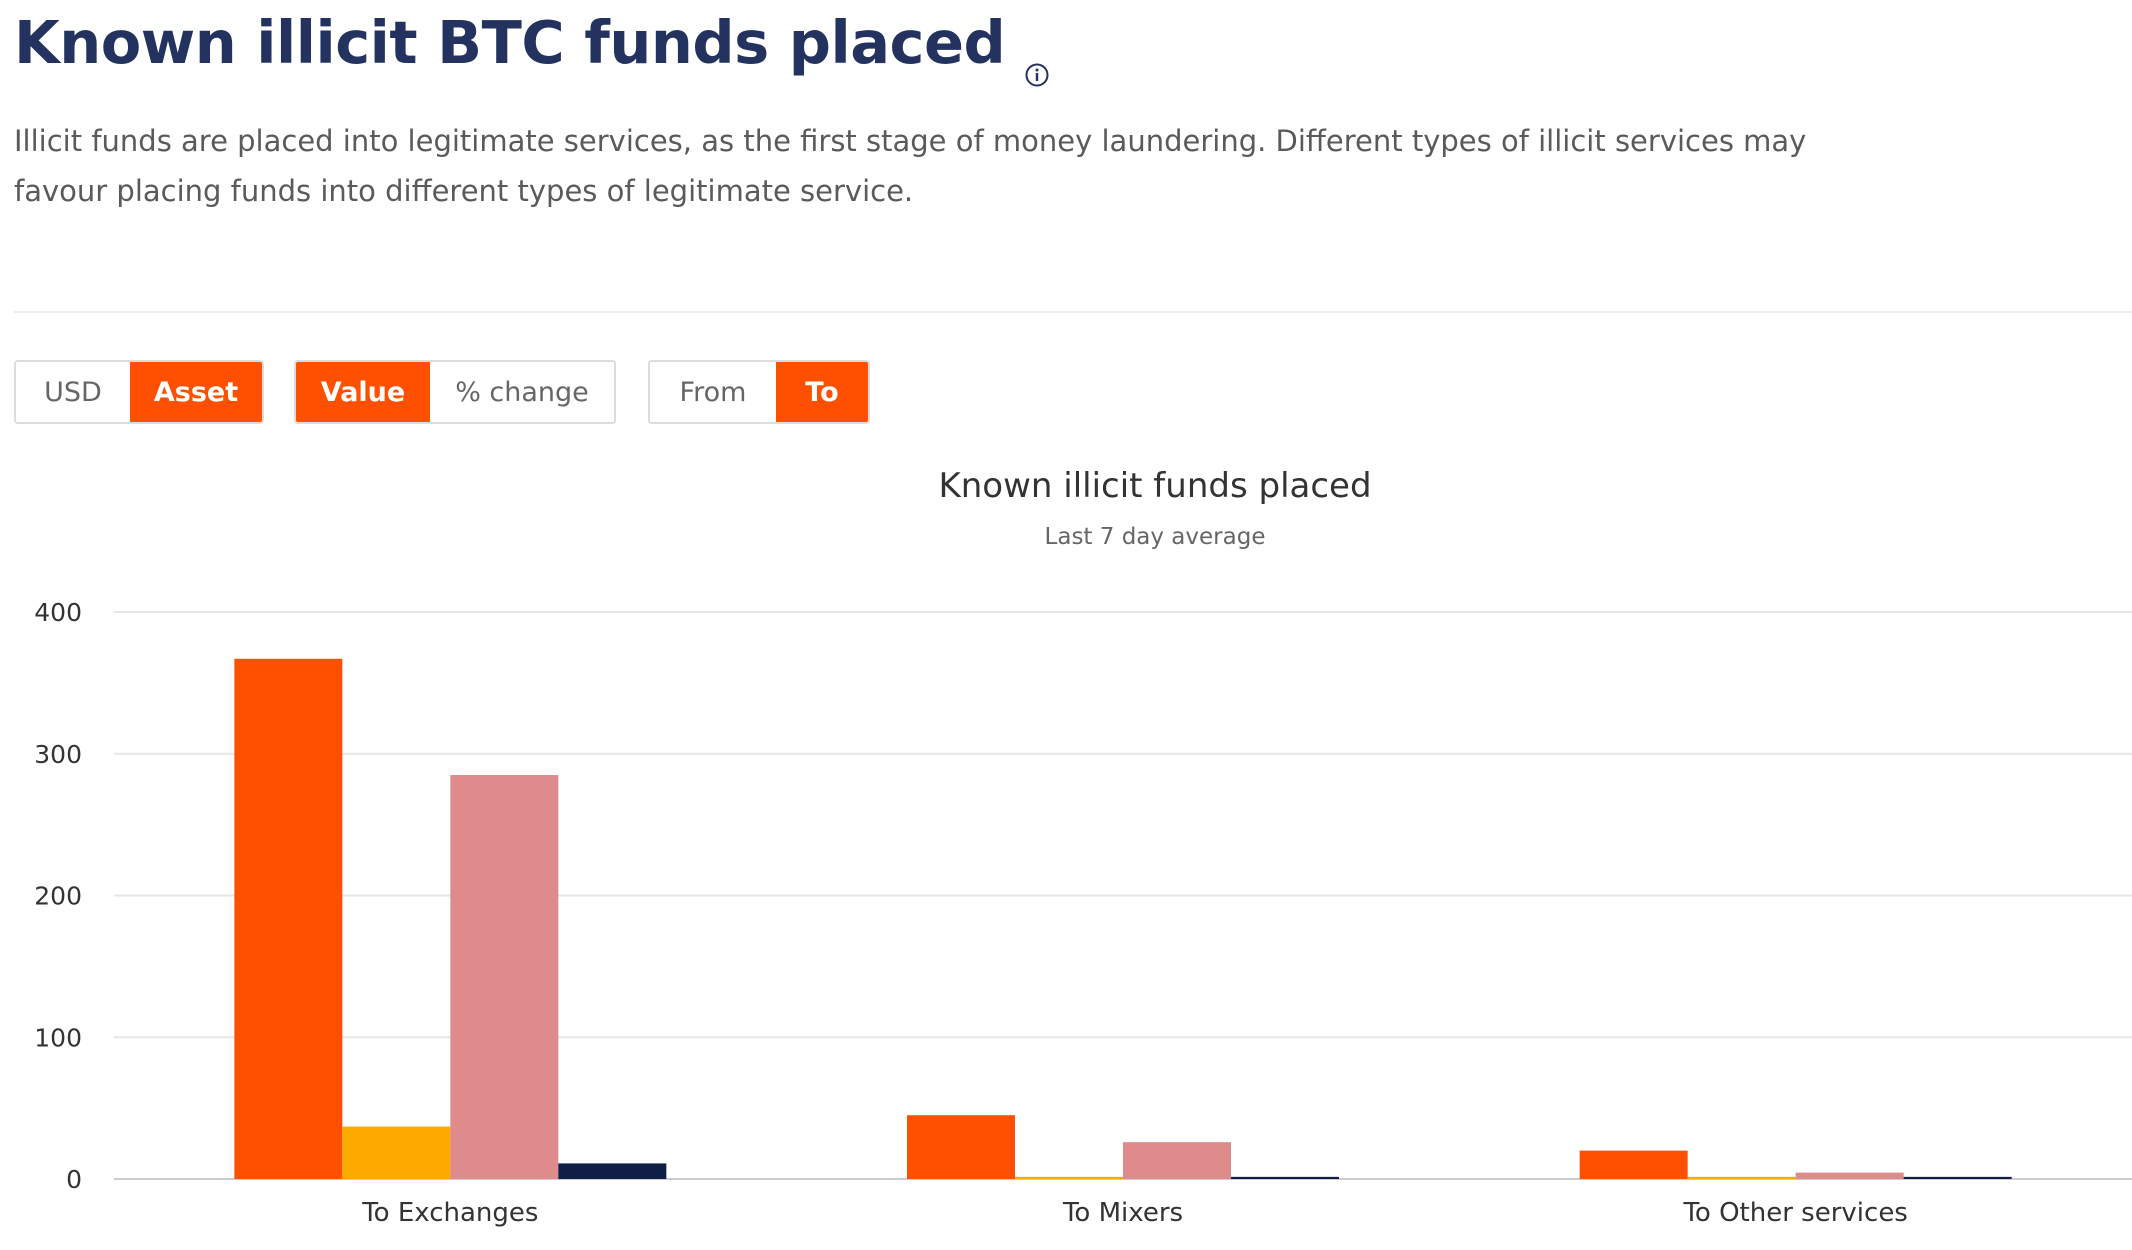  I want to click on page-title-text: Known illicit BTC funds placed, so click(510, 42).